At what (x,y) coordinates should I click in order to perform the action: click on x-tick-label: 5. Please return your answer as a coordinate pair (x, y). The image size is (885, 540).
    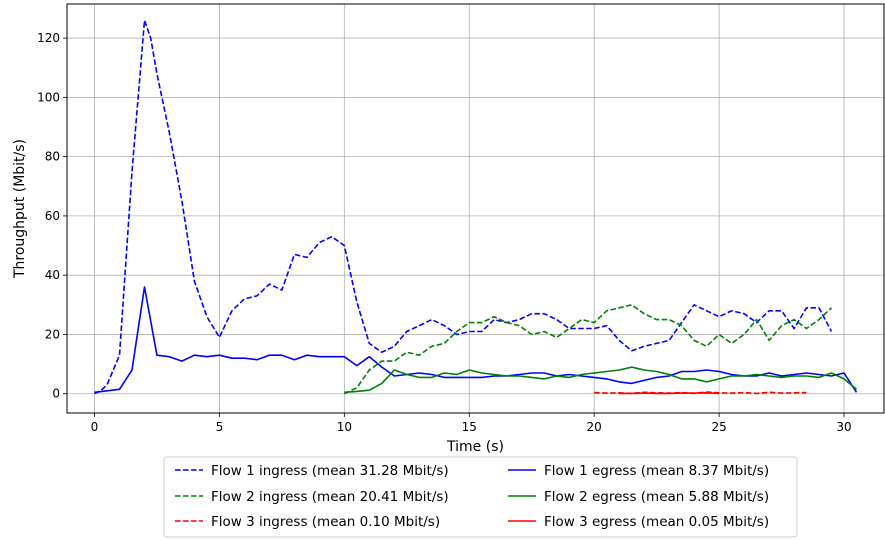
    Looking at the image, I should click on (220, 427).